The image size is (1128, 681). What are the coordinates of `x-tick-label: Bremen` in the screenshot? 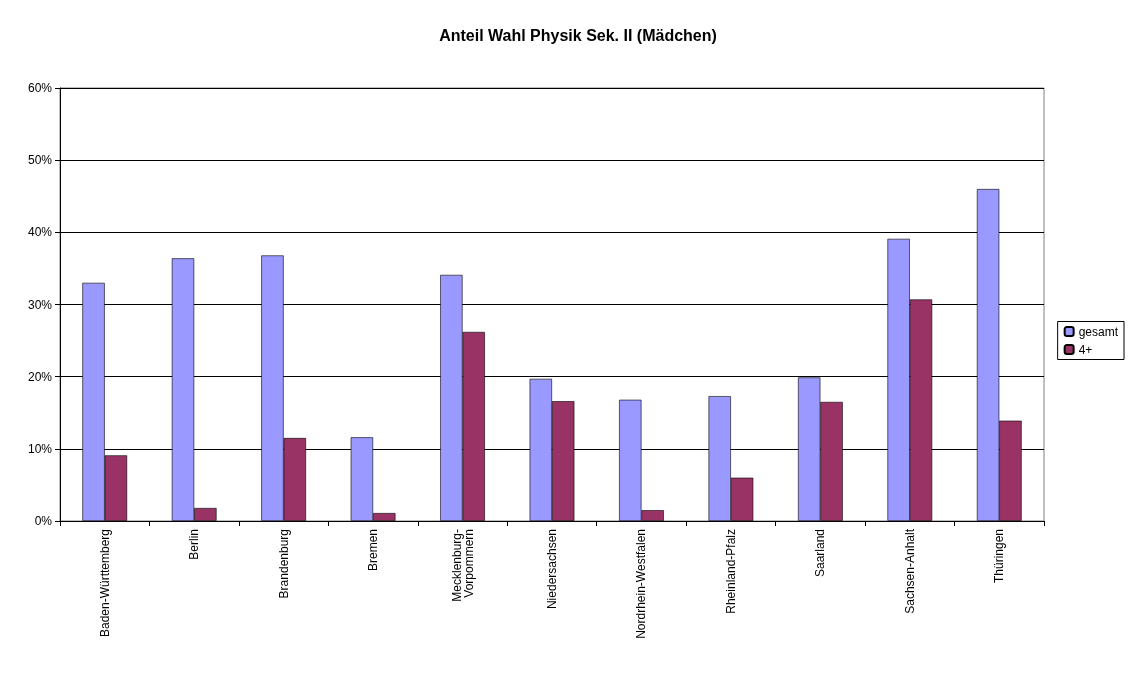 It's located at (373, 550).